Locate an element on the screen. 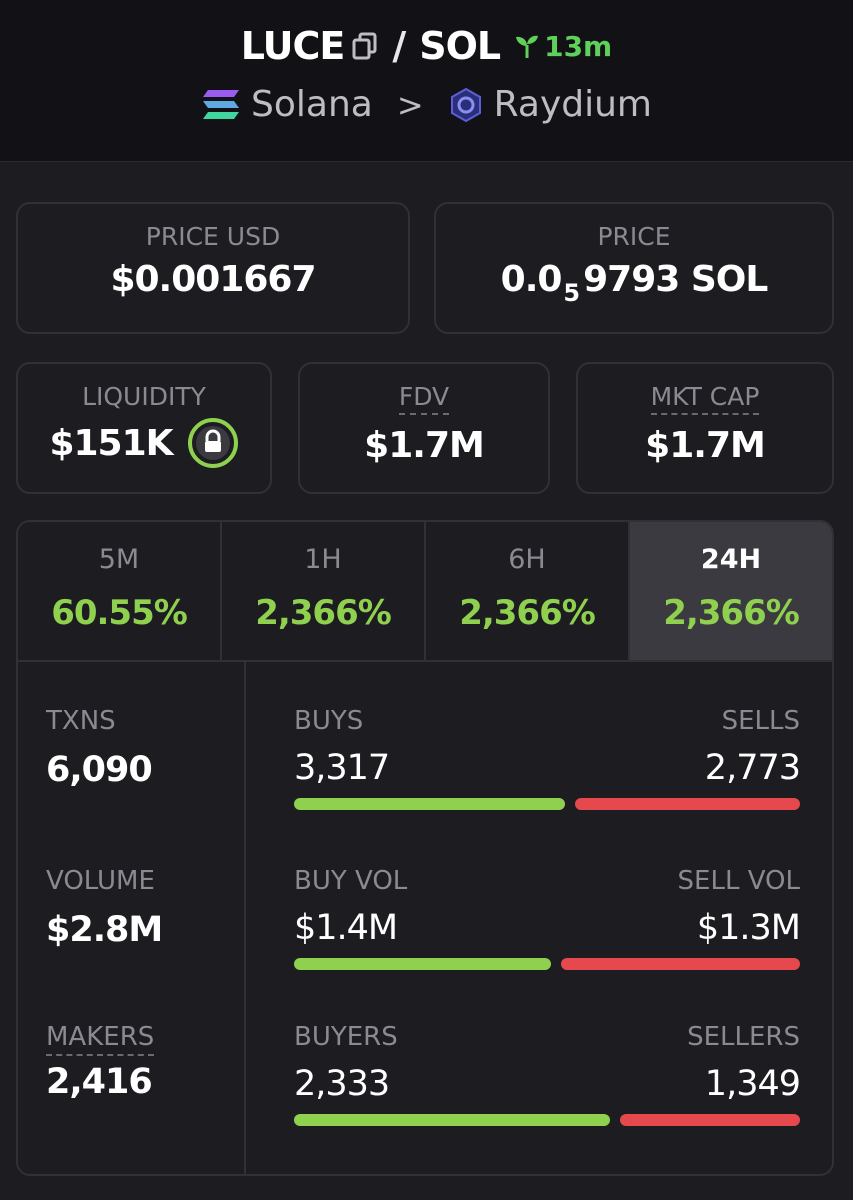 The image size is (853, 1200). chevron-right-icon: > is located at coordinates (410, 104).